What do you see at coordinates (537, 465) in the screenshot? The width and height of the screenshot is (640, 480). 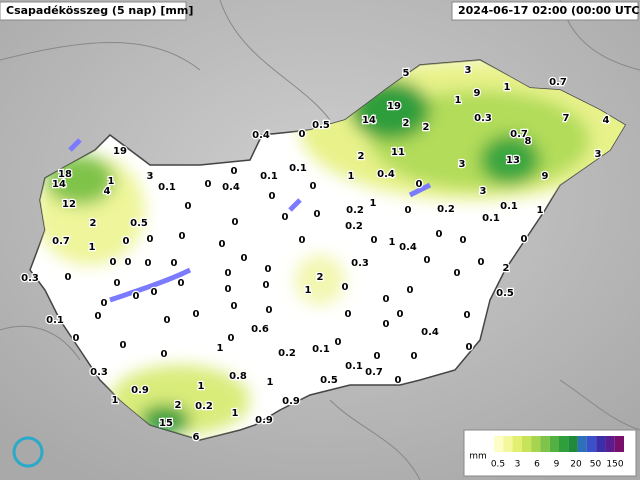 I see `legend-tick-label: 6` at bounding box center [537, 465].